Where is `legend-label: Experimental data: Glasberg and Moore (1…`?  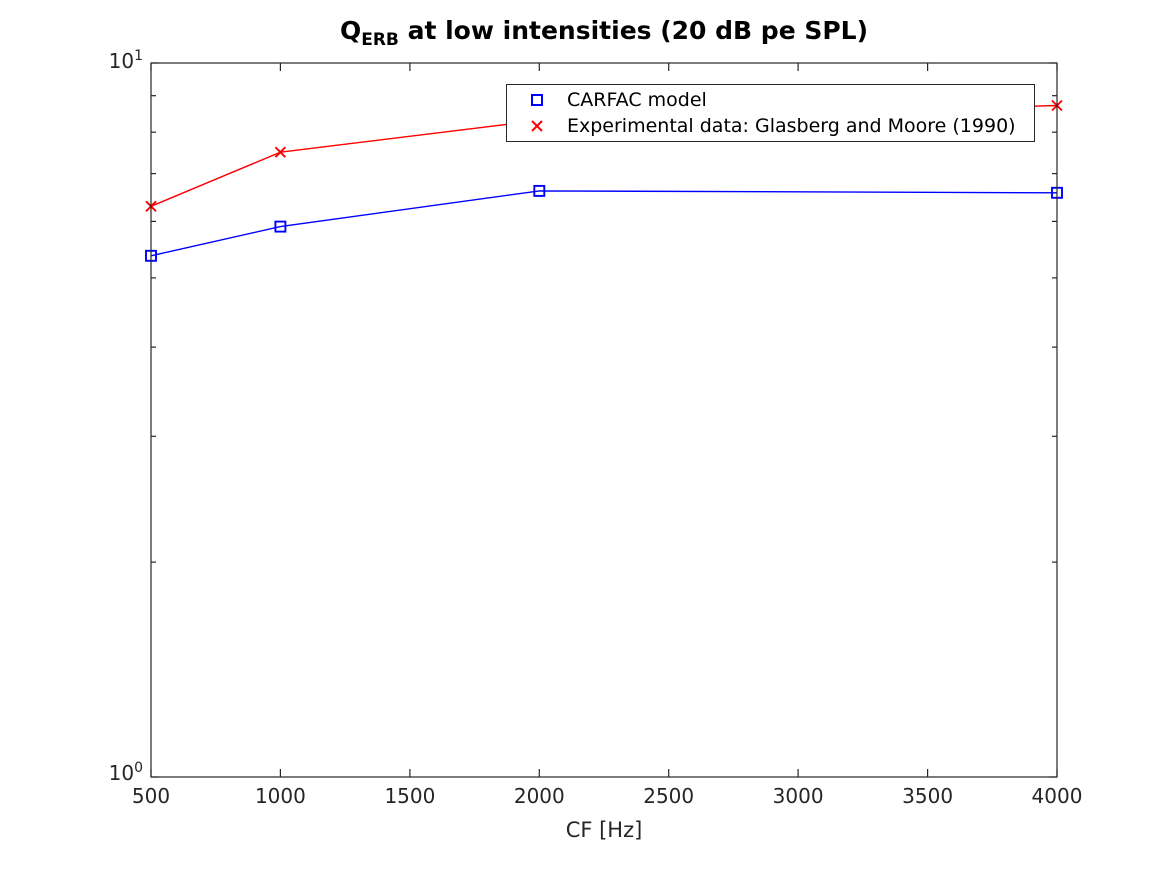 legend-label: Experimental data: Glasberg and Moore (1… is located at coordinates (791, 126).